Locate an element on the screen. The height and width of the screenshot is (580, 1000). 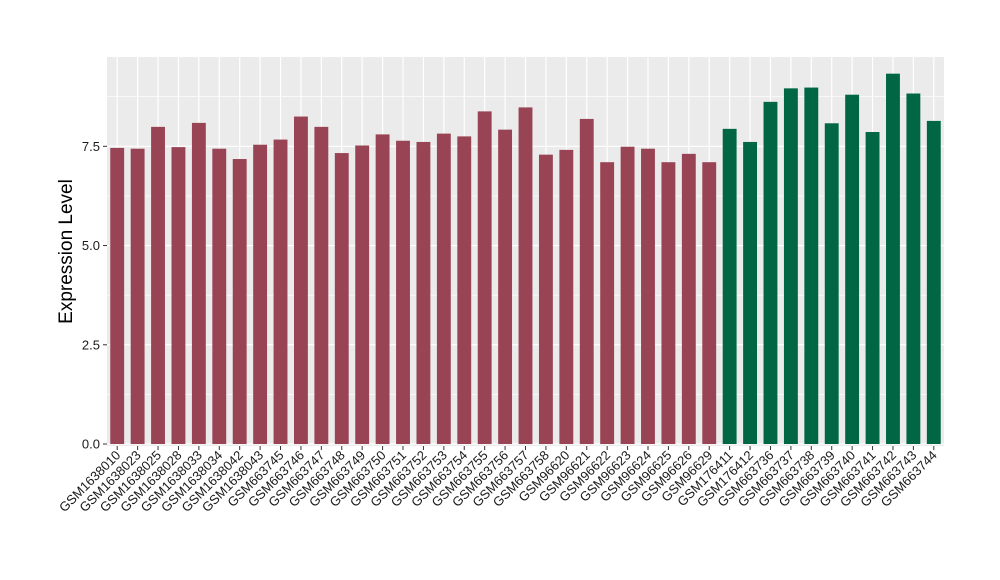
y-tick-label: 2.5 is located at coordinates (91, 344).